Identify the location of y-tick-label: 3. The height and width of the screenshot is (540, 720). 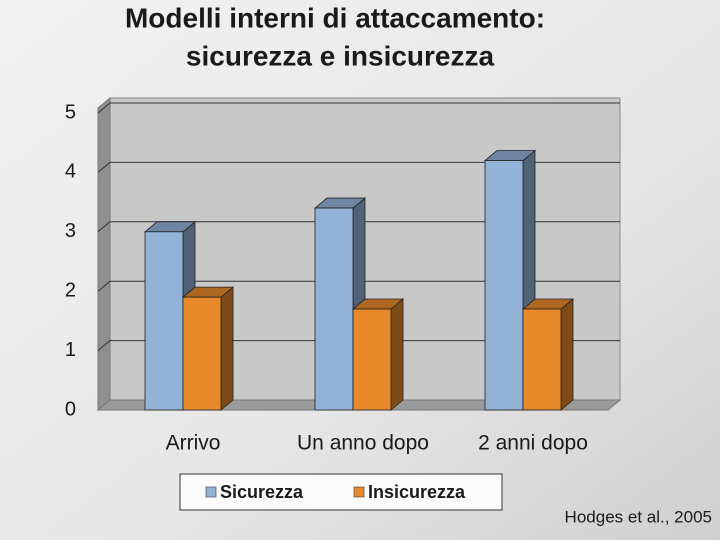
(70, 231).